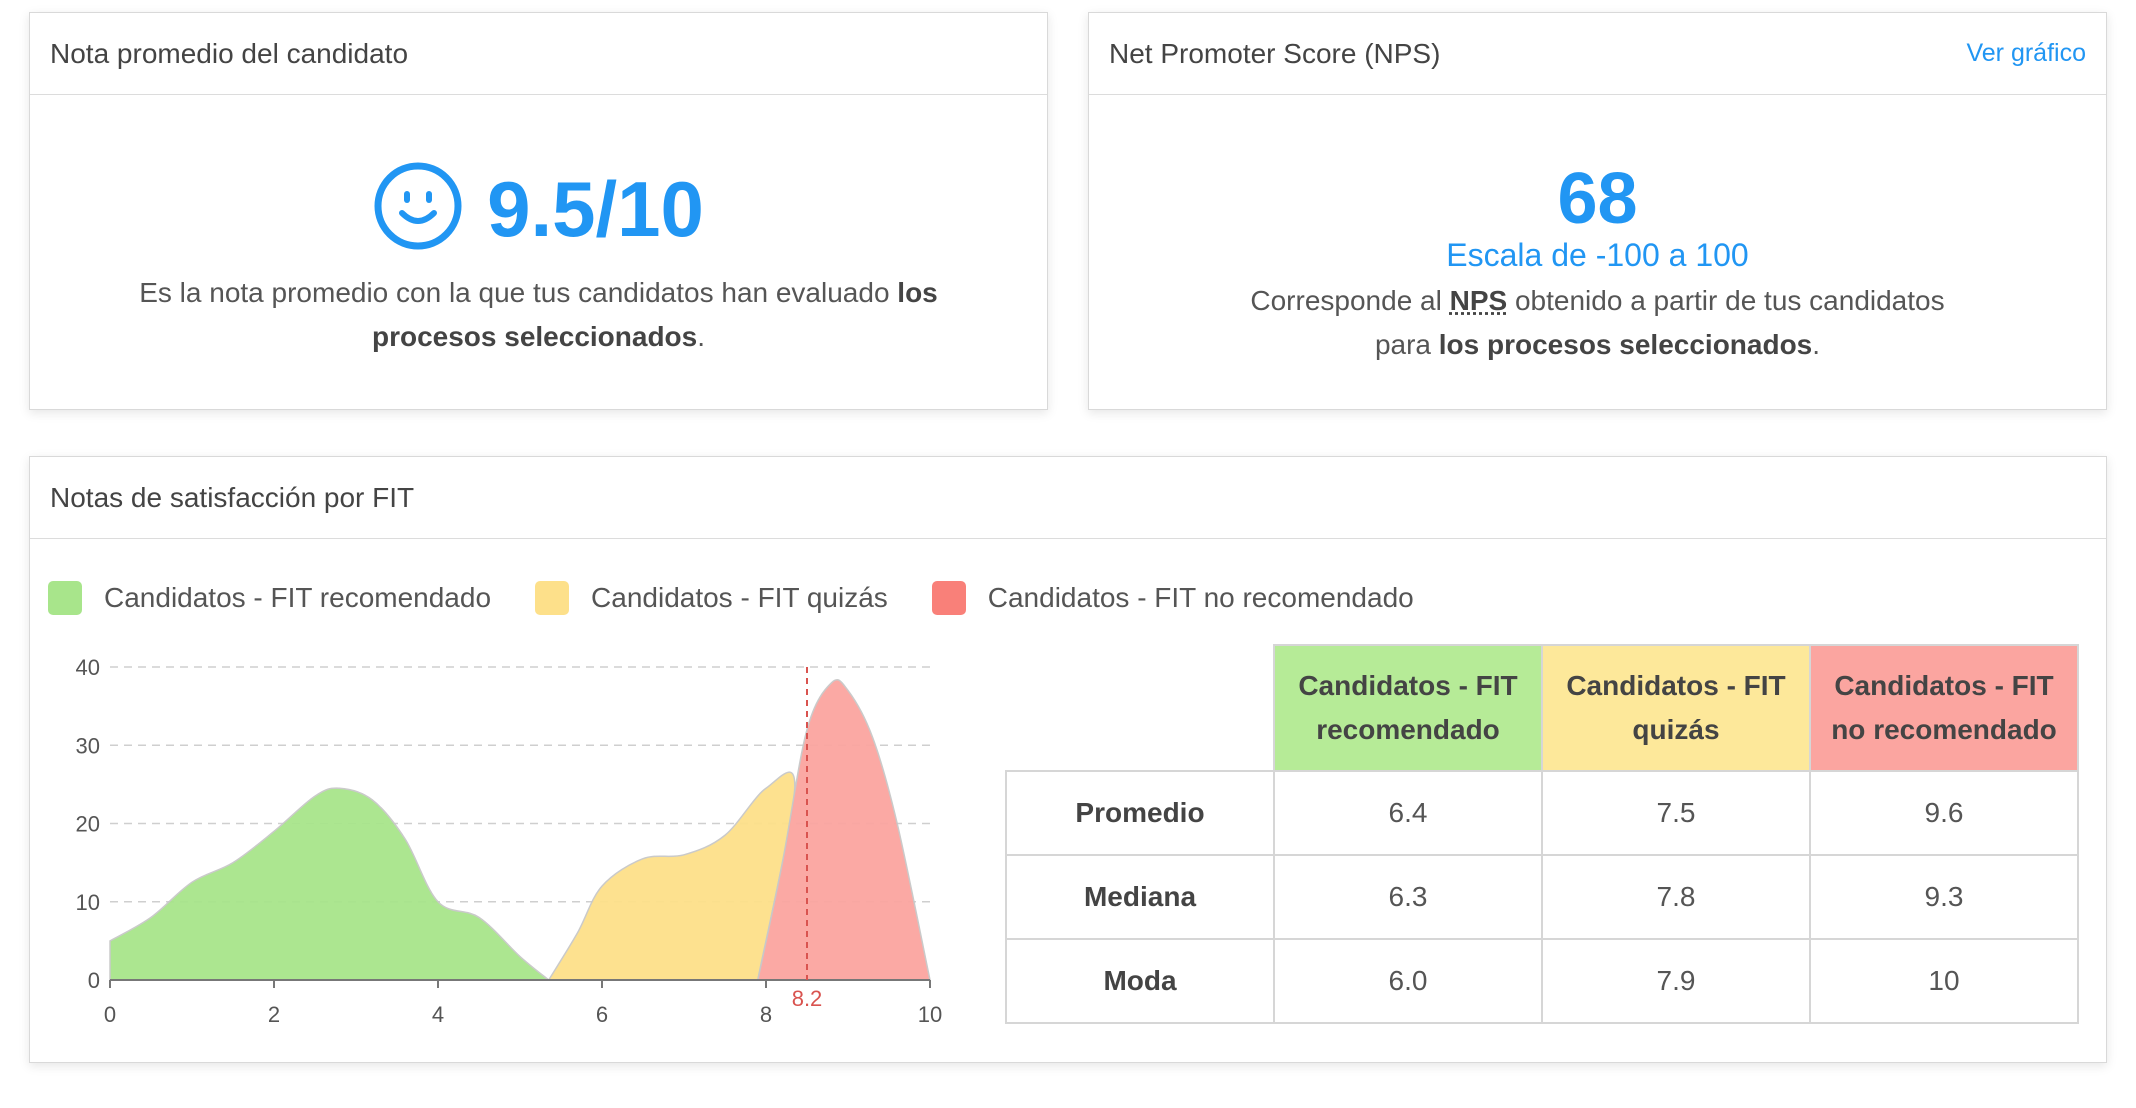 This screenshot has height=1108, width=2136. What do you see at coordinates (232, 497) in the screenshot?
I see `card-title: Notas de satisfacción por FIT` at bounding box center [232, 497].